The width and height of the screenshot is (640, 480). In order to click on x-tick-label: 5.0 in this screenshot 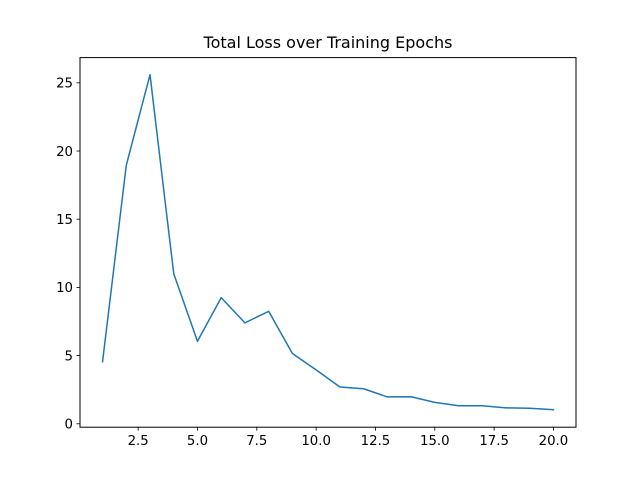, I will do `click(197, 441)`.